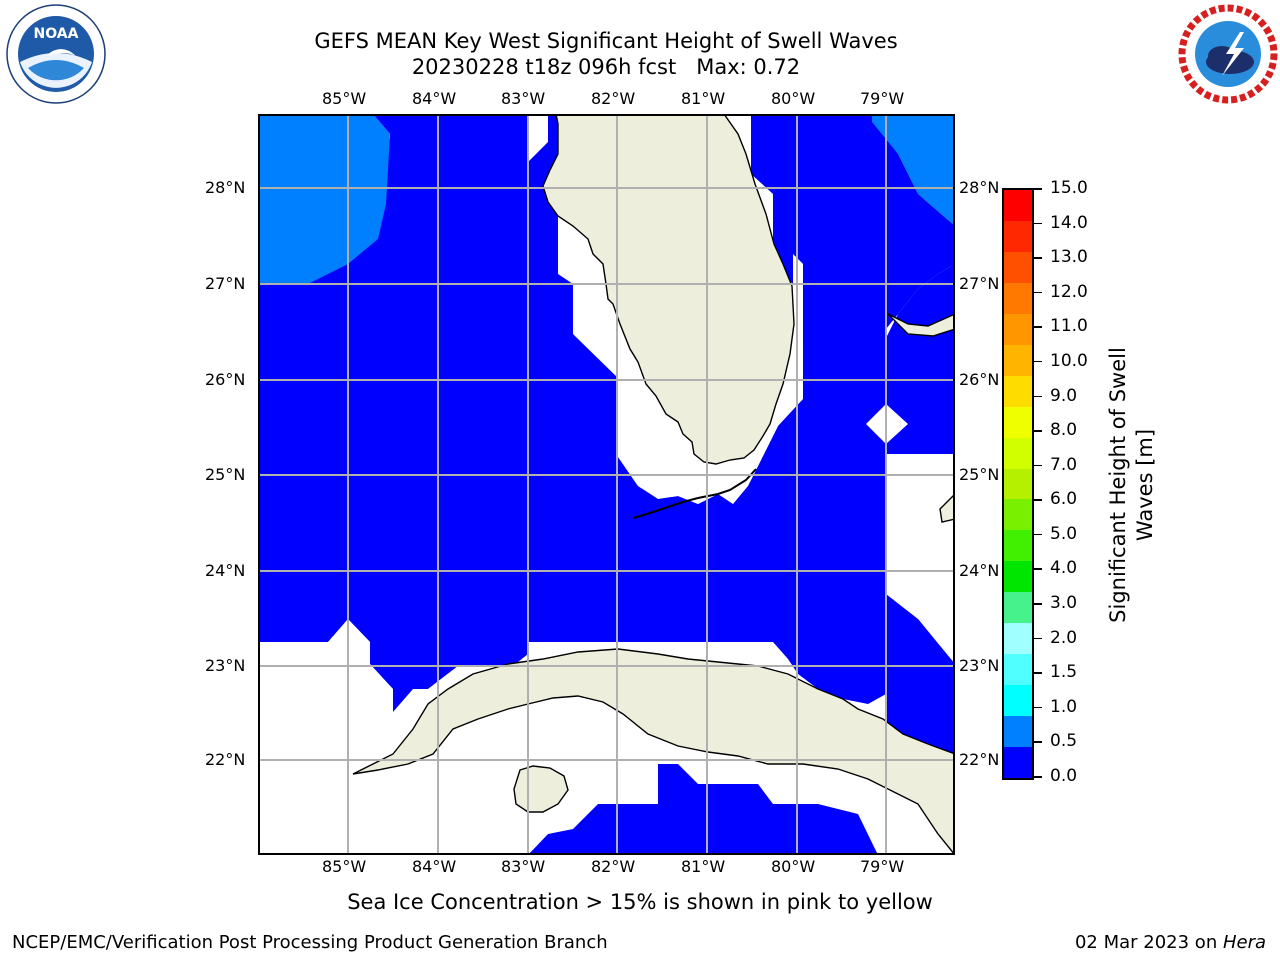 The height and width of the screenshot is (960, 1280). I want to click on ocean-swell-mid-northeast, so click(913, 170).